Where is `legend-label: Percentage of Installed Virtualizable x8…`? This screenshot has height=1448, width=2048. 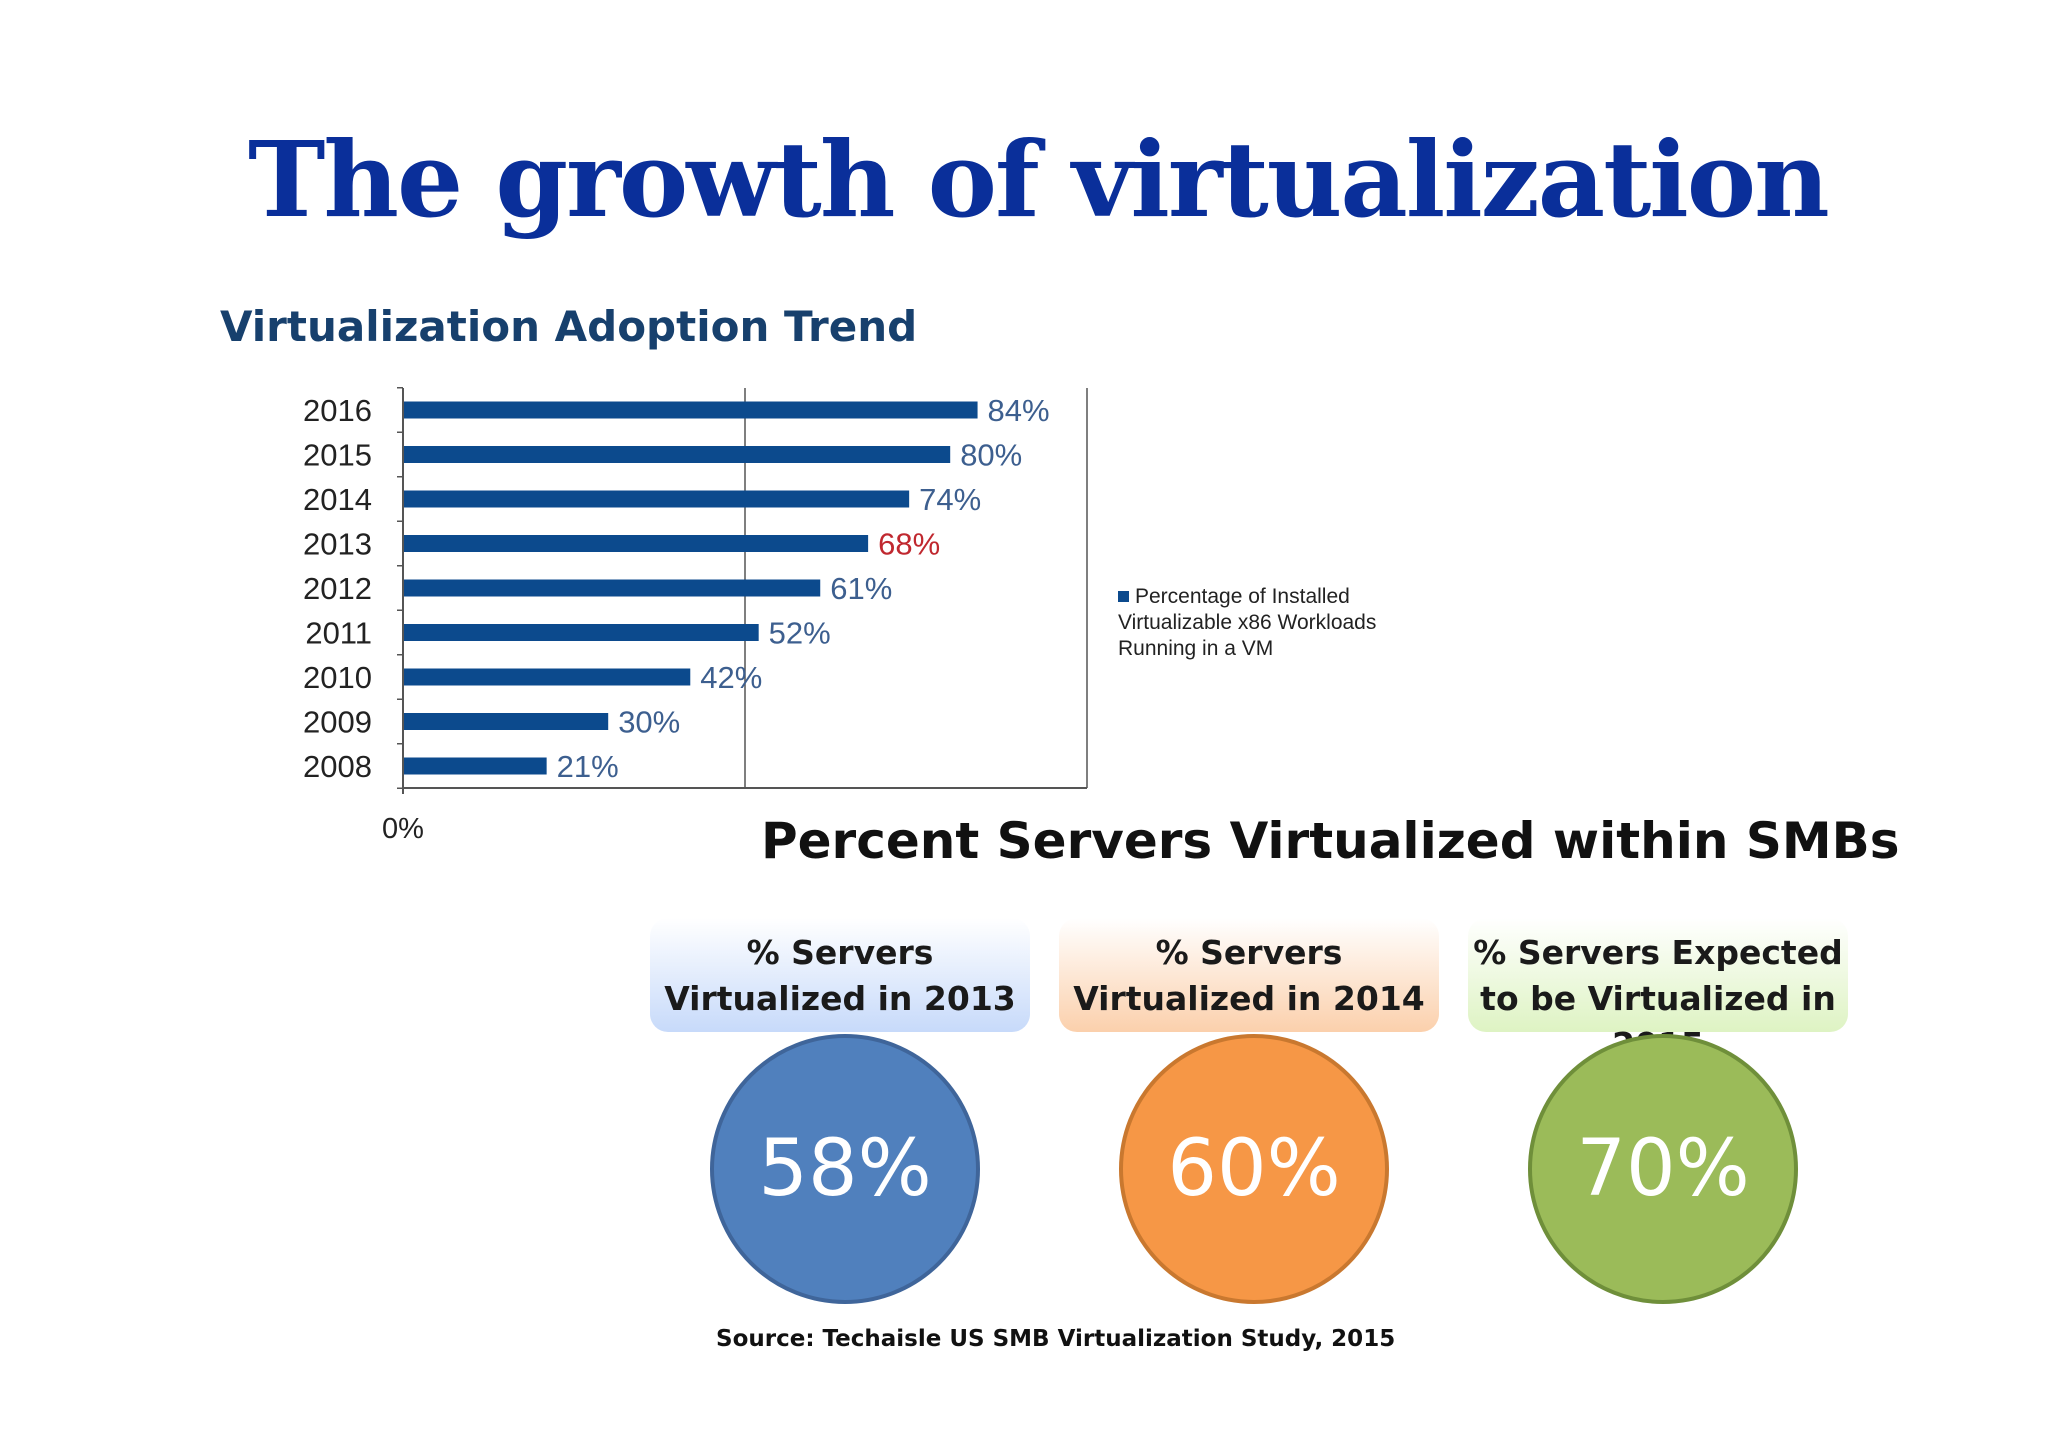 legend-label: Percentage of Installed Virtualizable x8… is located at coordinates (1247, 622).